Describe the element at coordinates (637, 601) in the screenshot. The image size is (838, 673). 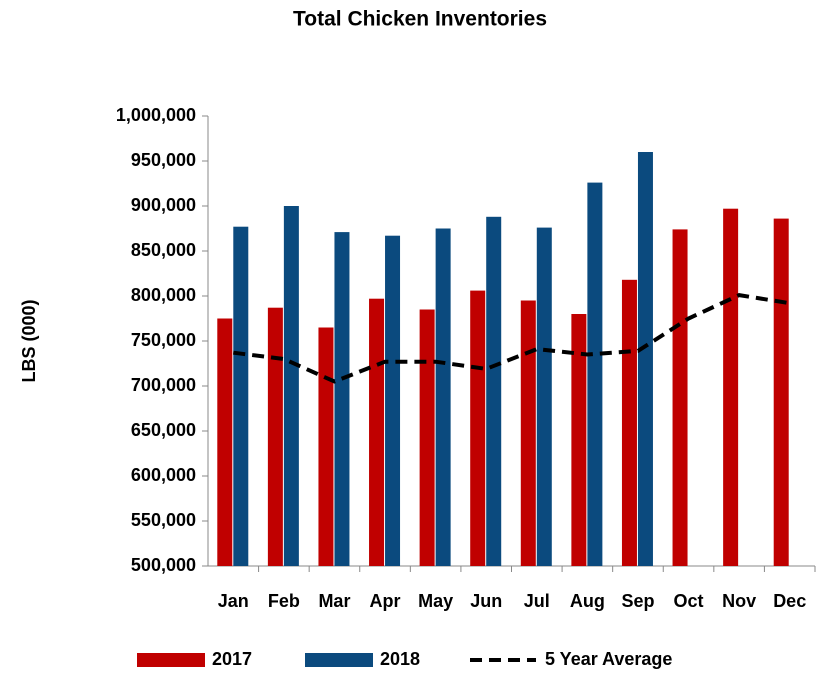
I see `x-tick-label: Sep` at that location.